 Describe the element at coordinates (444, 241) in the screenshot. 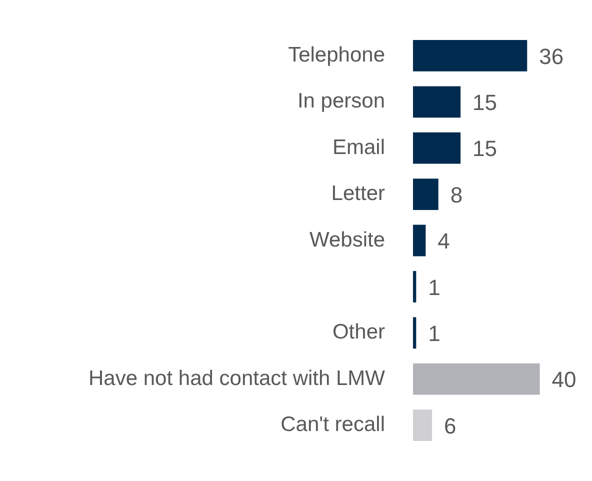

I see `data-label: 4` at that location.